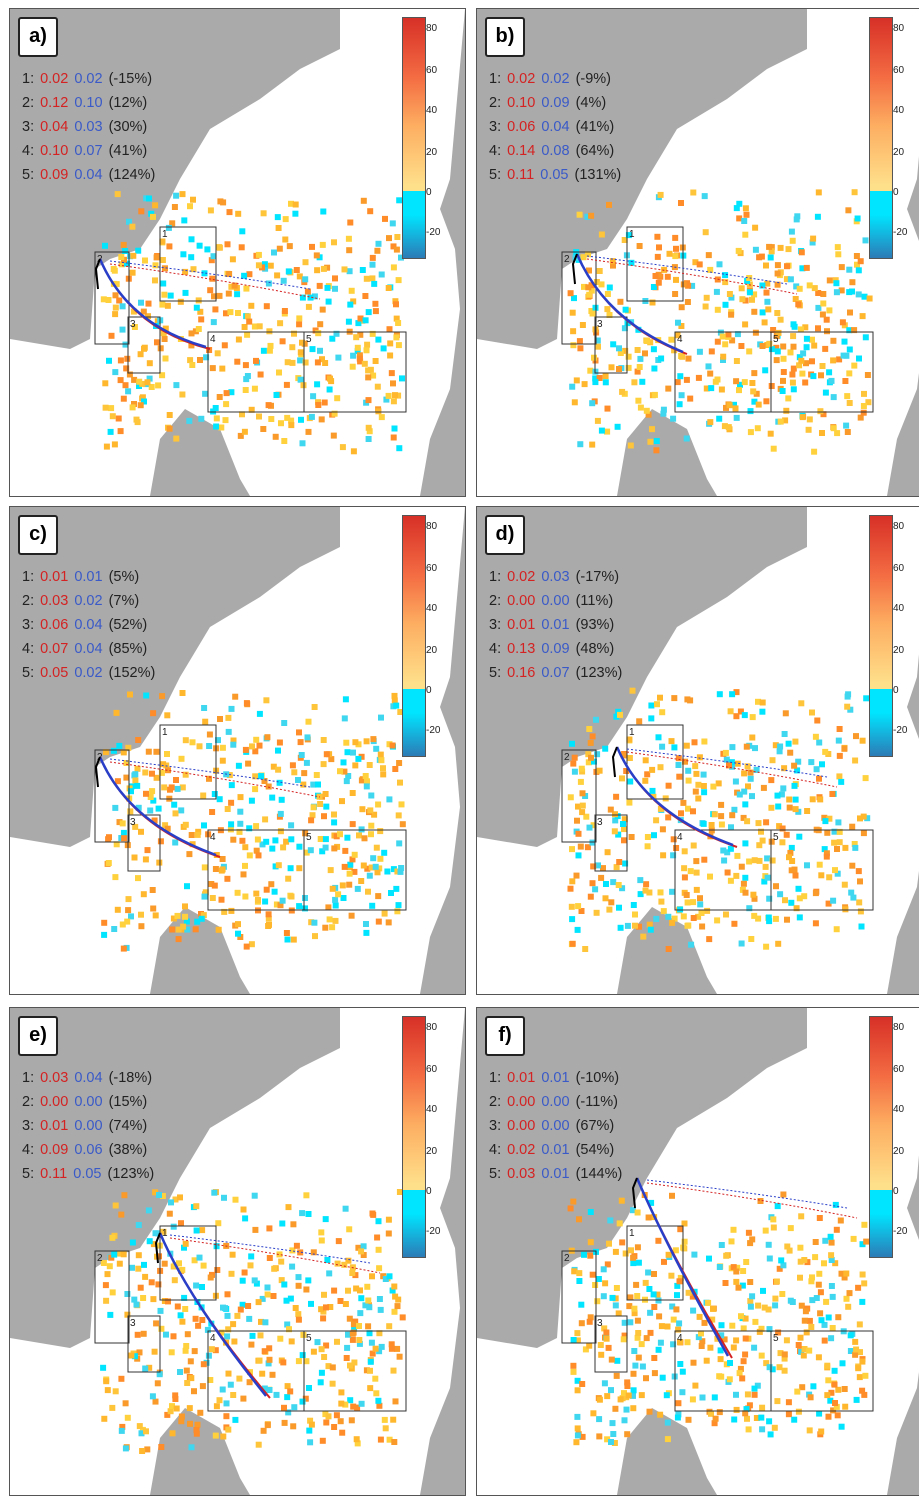 The width and height of the screenshot is (919, 1496). What do you see at coordinates (28, 649) in the screenshot?
I see `stat-region: 4:` at bounding box center [28, 649].